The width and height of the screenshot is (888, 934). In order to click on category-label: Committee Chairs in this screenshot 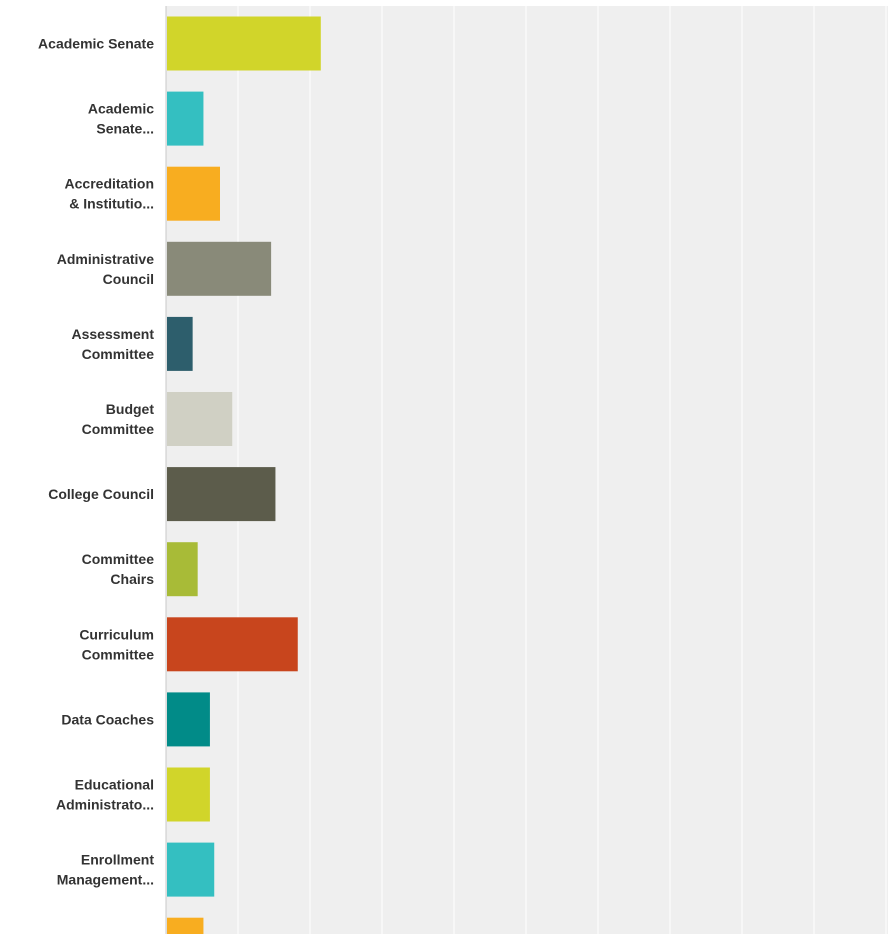, I will do `click(118, 569)`.